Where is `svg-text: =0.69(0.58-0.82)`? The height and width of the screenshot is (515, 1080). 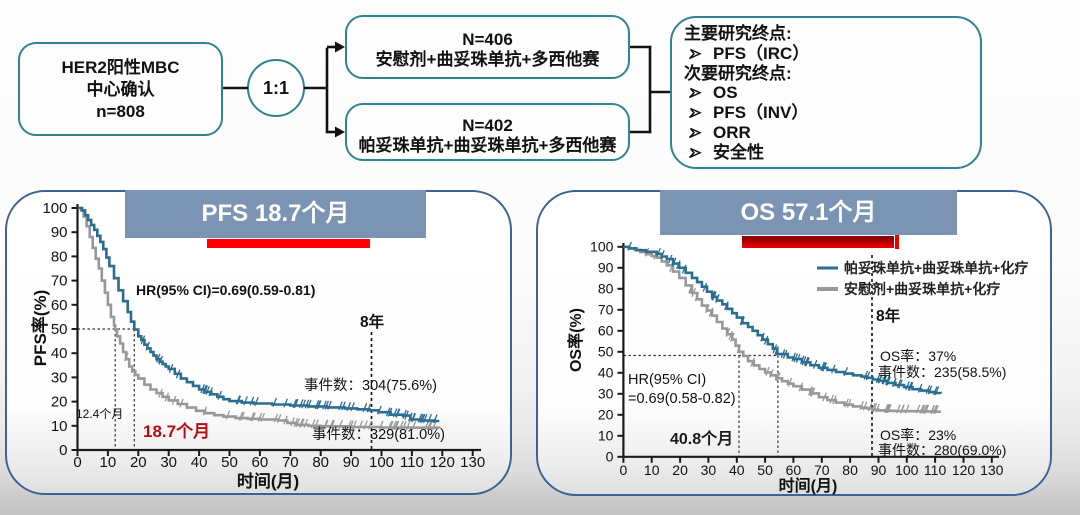 svg-text: =0.69(0.58-0.82) is located at coordinates (682, 399).